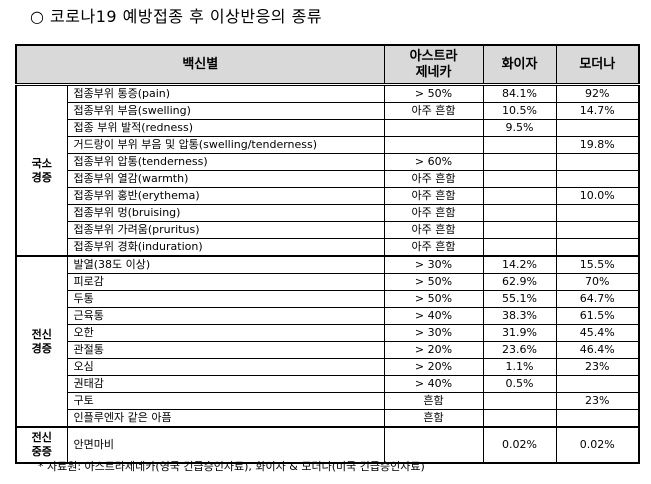 The width and height of the screenshot is (651, 484). Describe the element at coordinates (41, 451) in the screenshot. I see `group-label-line: 중증` at that location.